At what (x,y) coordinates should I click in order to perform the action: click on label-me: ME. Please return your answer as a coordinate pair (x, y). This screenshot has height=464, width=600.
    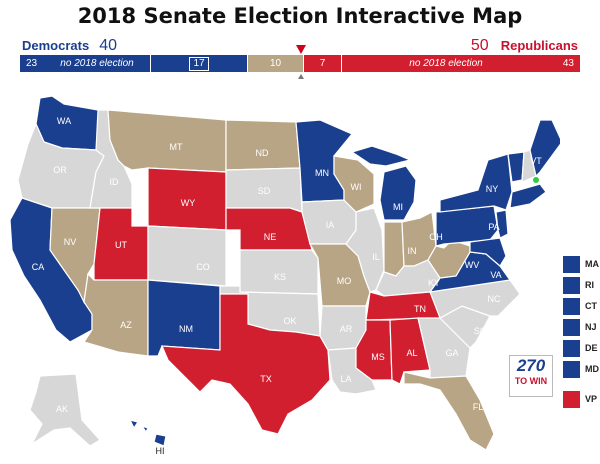
    Looking at the image, I should click on (559, 143).